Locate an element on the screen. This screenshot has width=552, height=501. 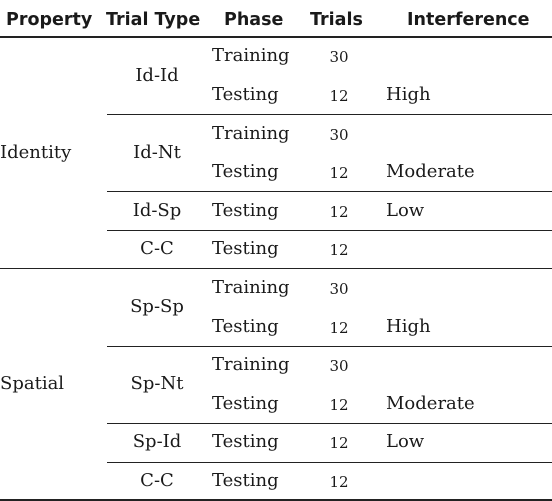
property-cell: Spatial is located at coordinates (32, 384).